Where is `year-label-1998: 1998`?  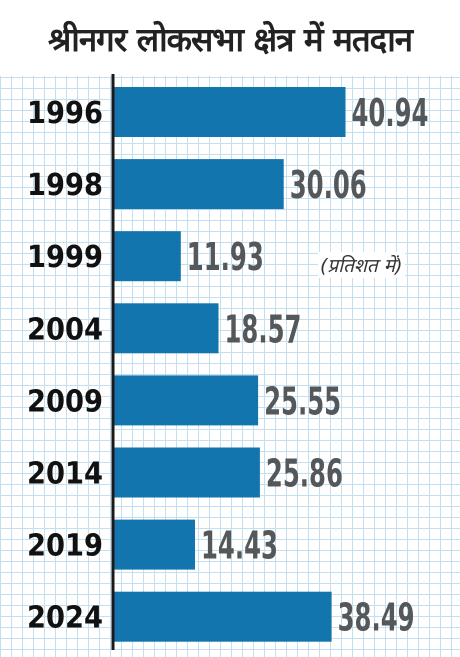
year-label-1998: 1998 is located at coordinates (65, 185).